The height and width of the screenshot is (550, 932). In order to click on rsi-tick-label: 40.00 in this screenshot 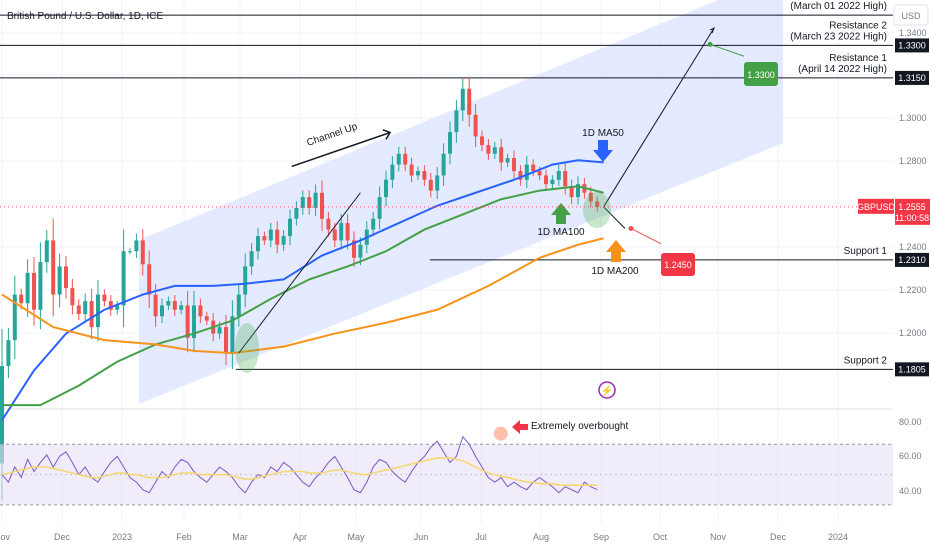, I will do `click(910, 491)`.